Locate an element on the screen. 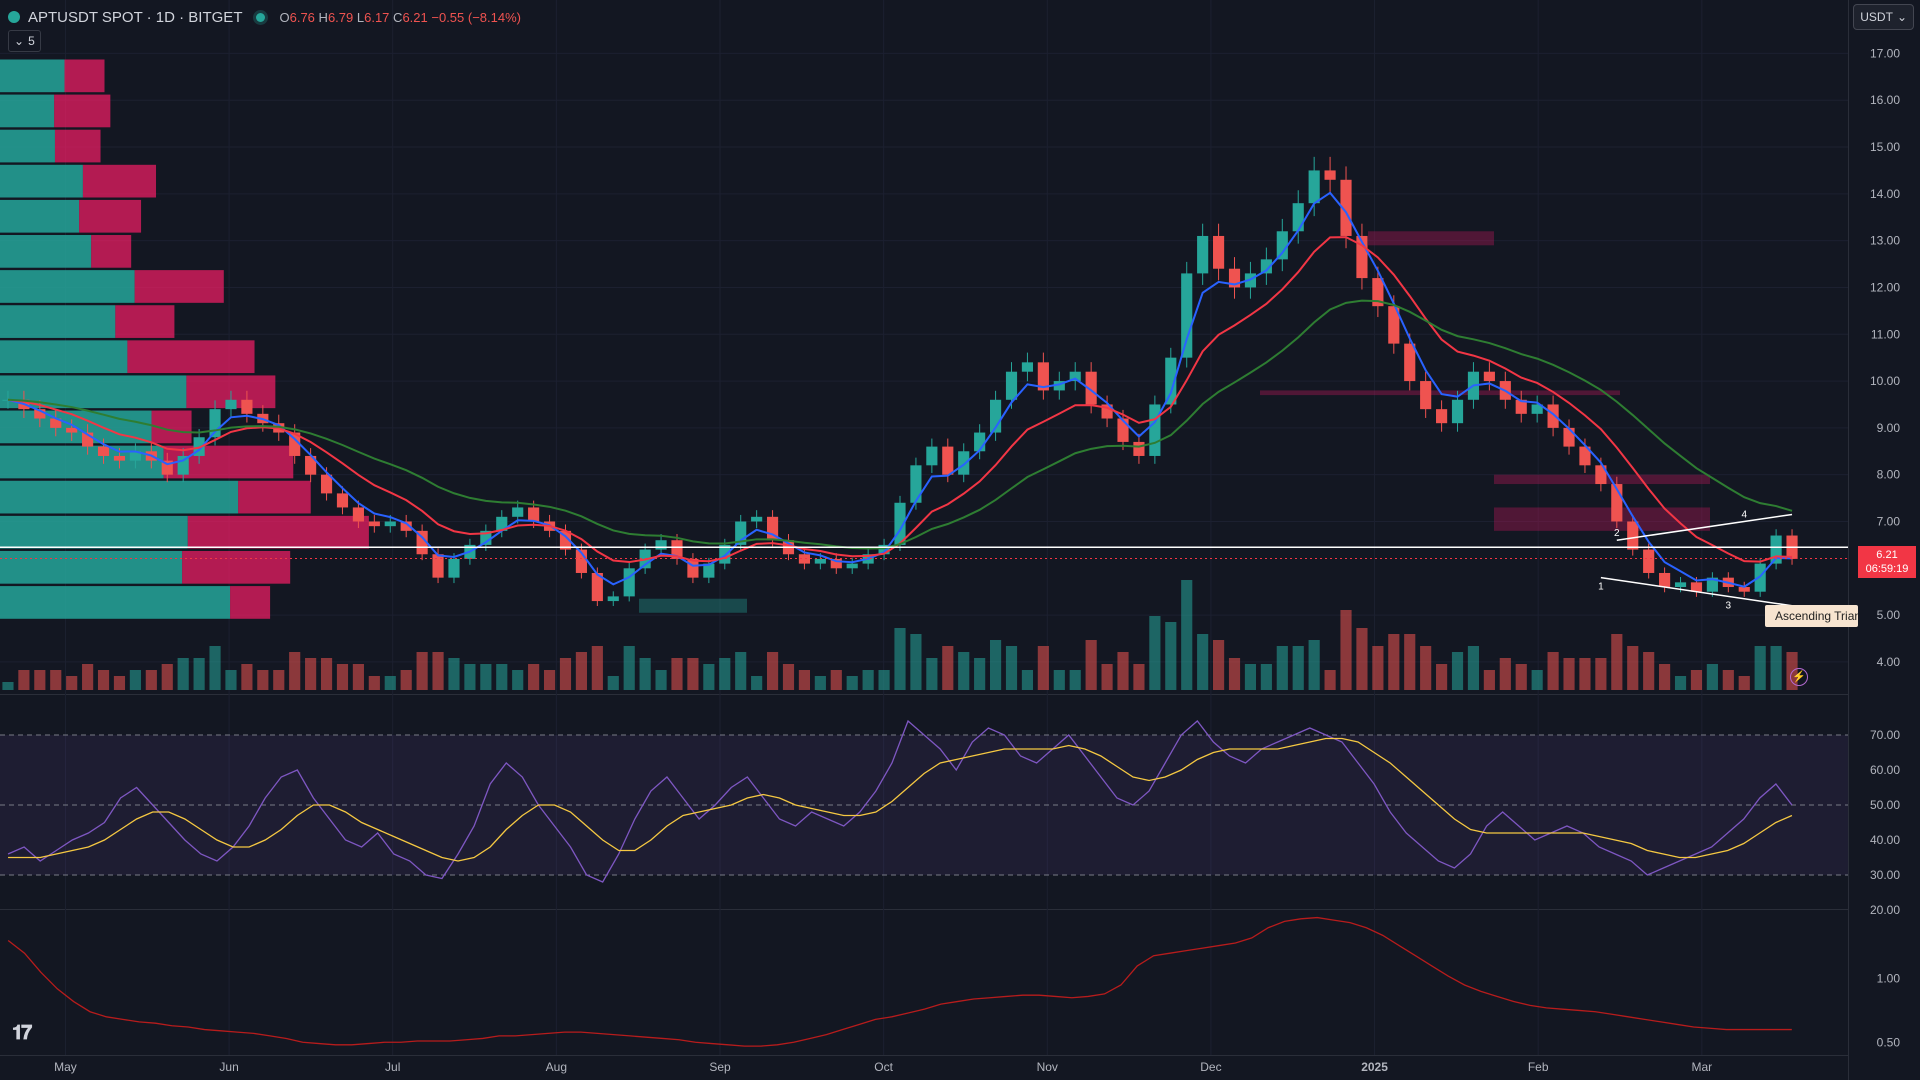 The width and height of the screenshot is (1920, 1080). volume-bars is located at coordinates (900, 635).